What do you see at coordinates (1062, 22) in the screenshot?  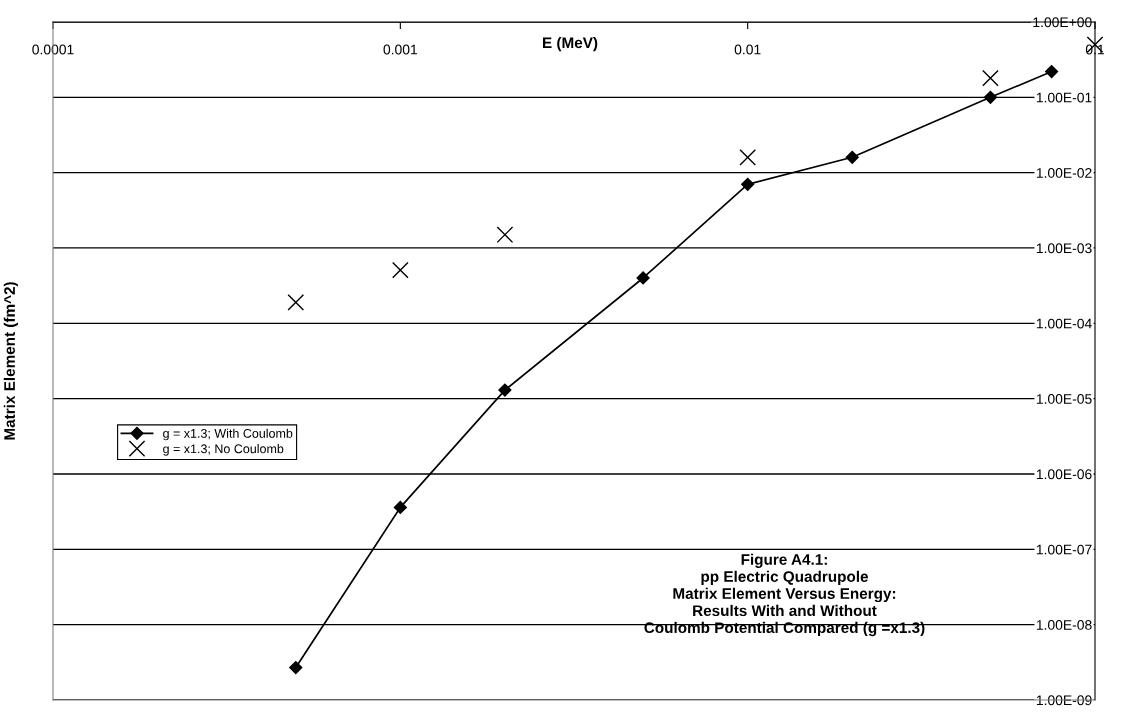 I see `y-tick-label: 1.00E+00` at bounding box center [1062, 22].